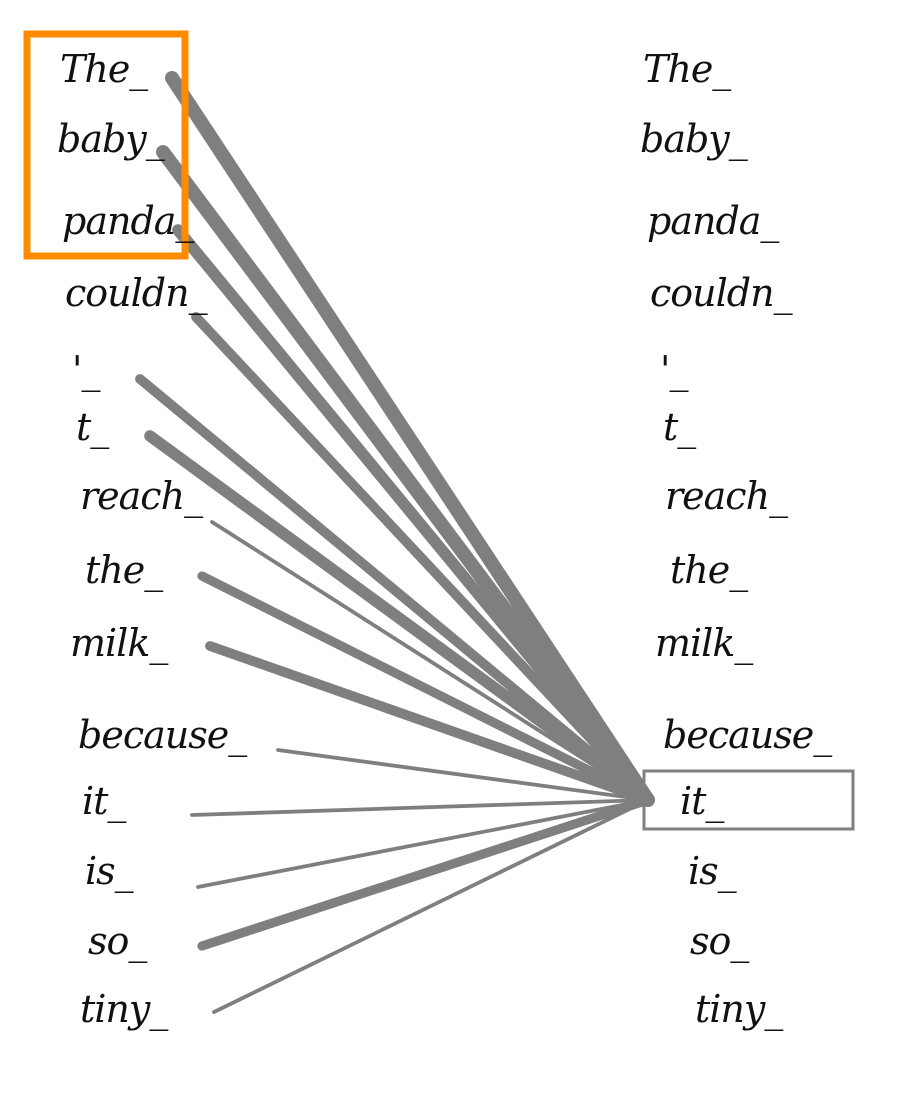 The height and width of the screenshot is (1096, 902). I want to click on target-token: tiny_, so click(739, 1009).